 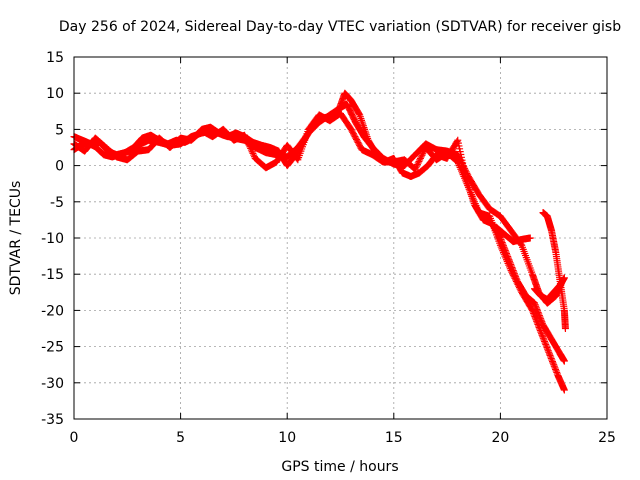 I want to click on x-tick-label: 25, so click(x=607, y=438).